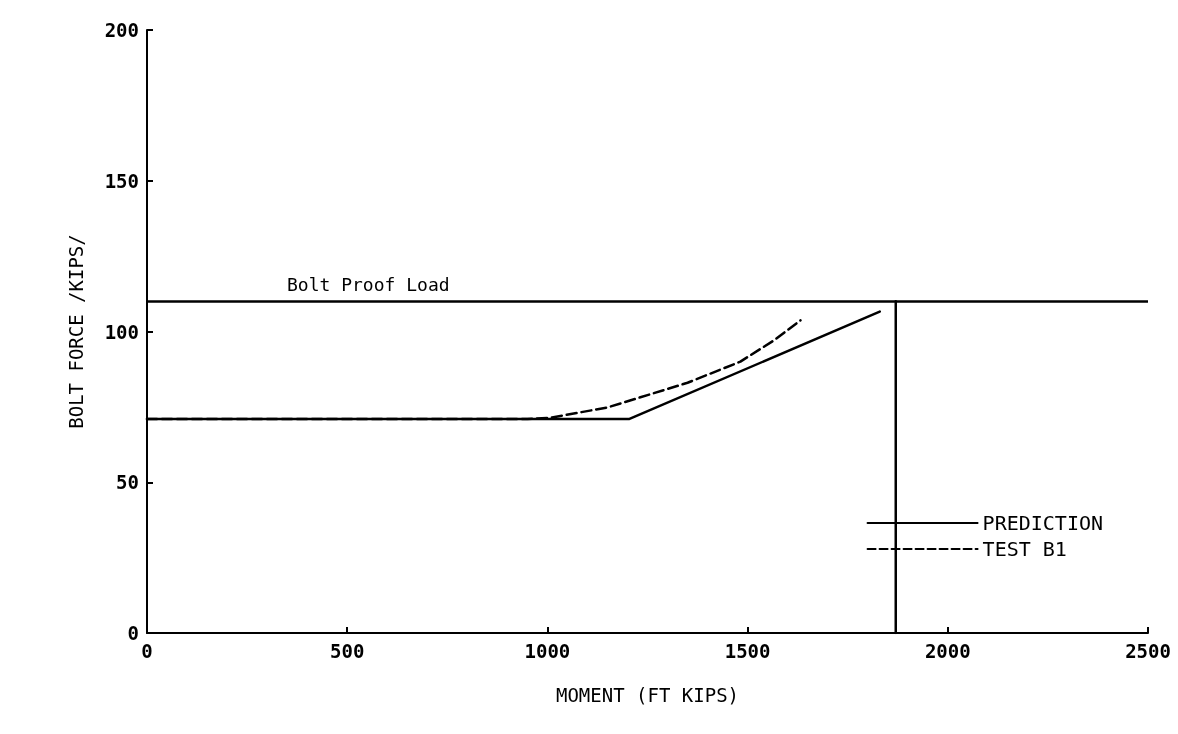 This screenshot has height=734, width=1178. I want to click on x-tick-label: 0, so click(147, 650).